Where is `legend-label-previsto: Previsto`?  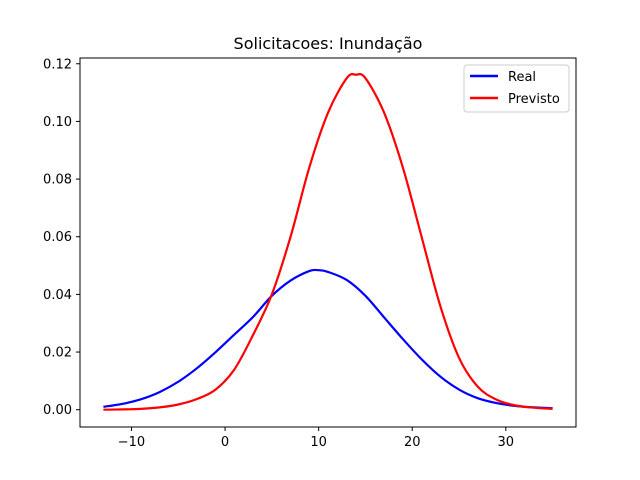 legend-label-previsto: Previsto is located at coordinates (534, 99).